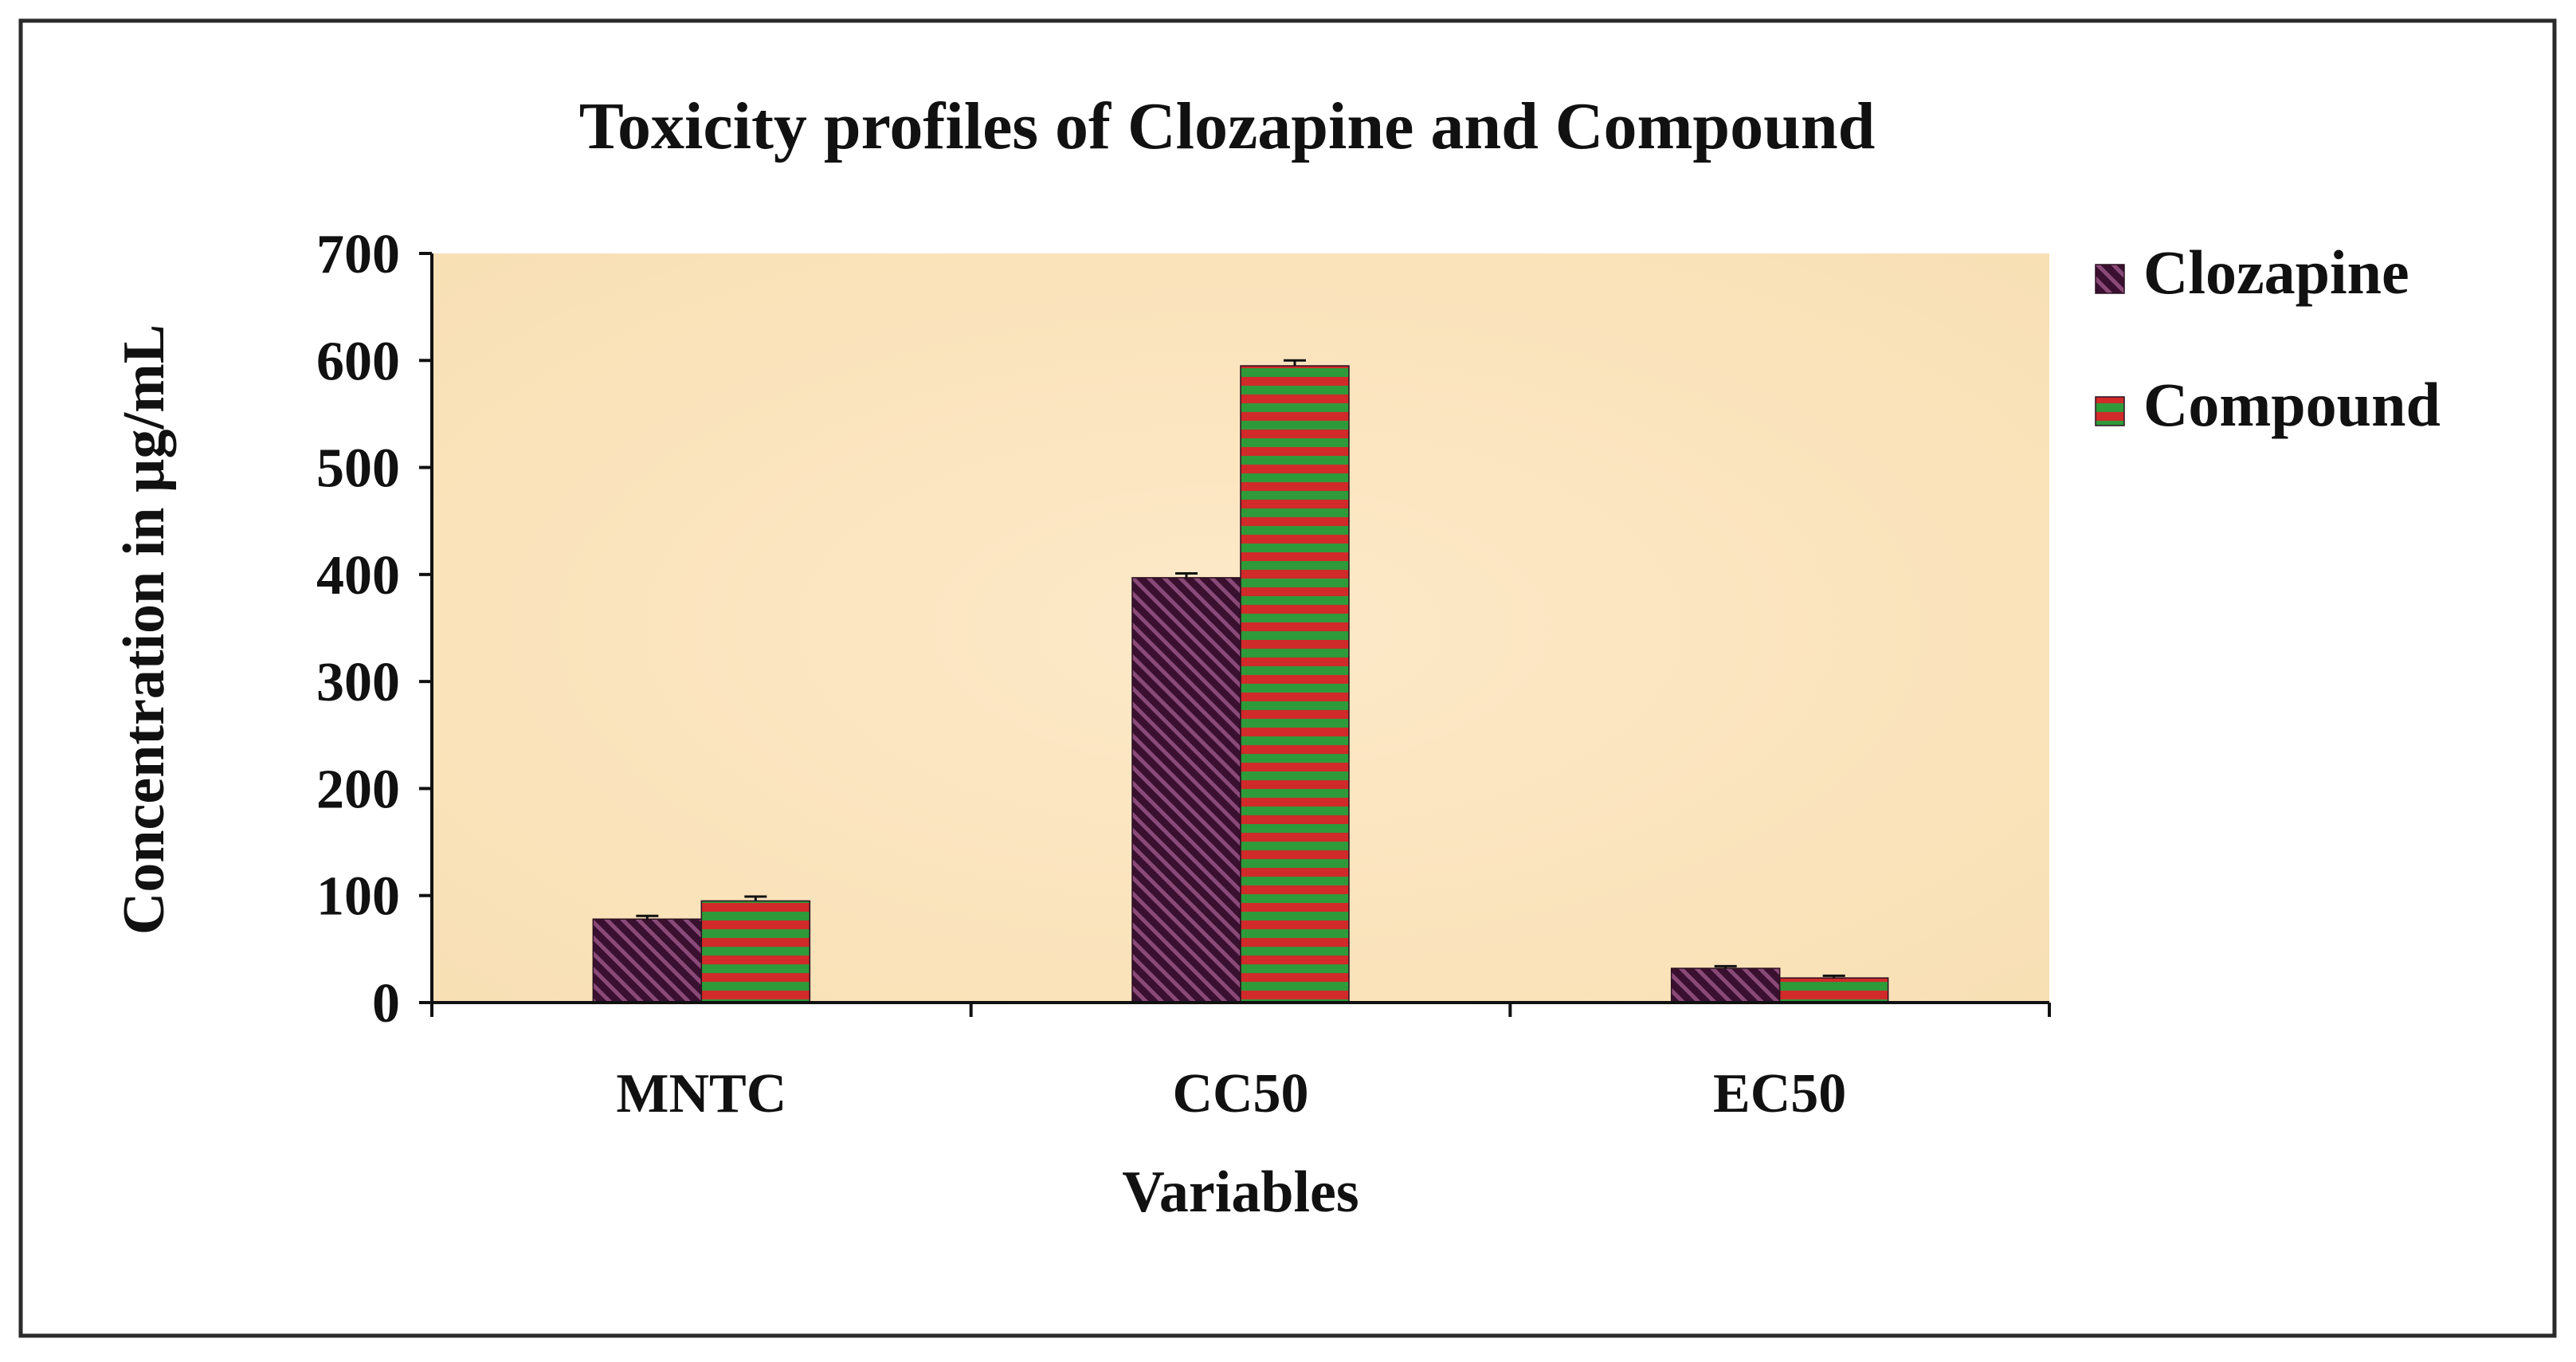 The image size is (2576, 1362). Describe the element at coordinates (755, 951) in the screenshot. I see `bar-compound-mntc` at that location.